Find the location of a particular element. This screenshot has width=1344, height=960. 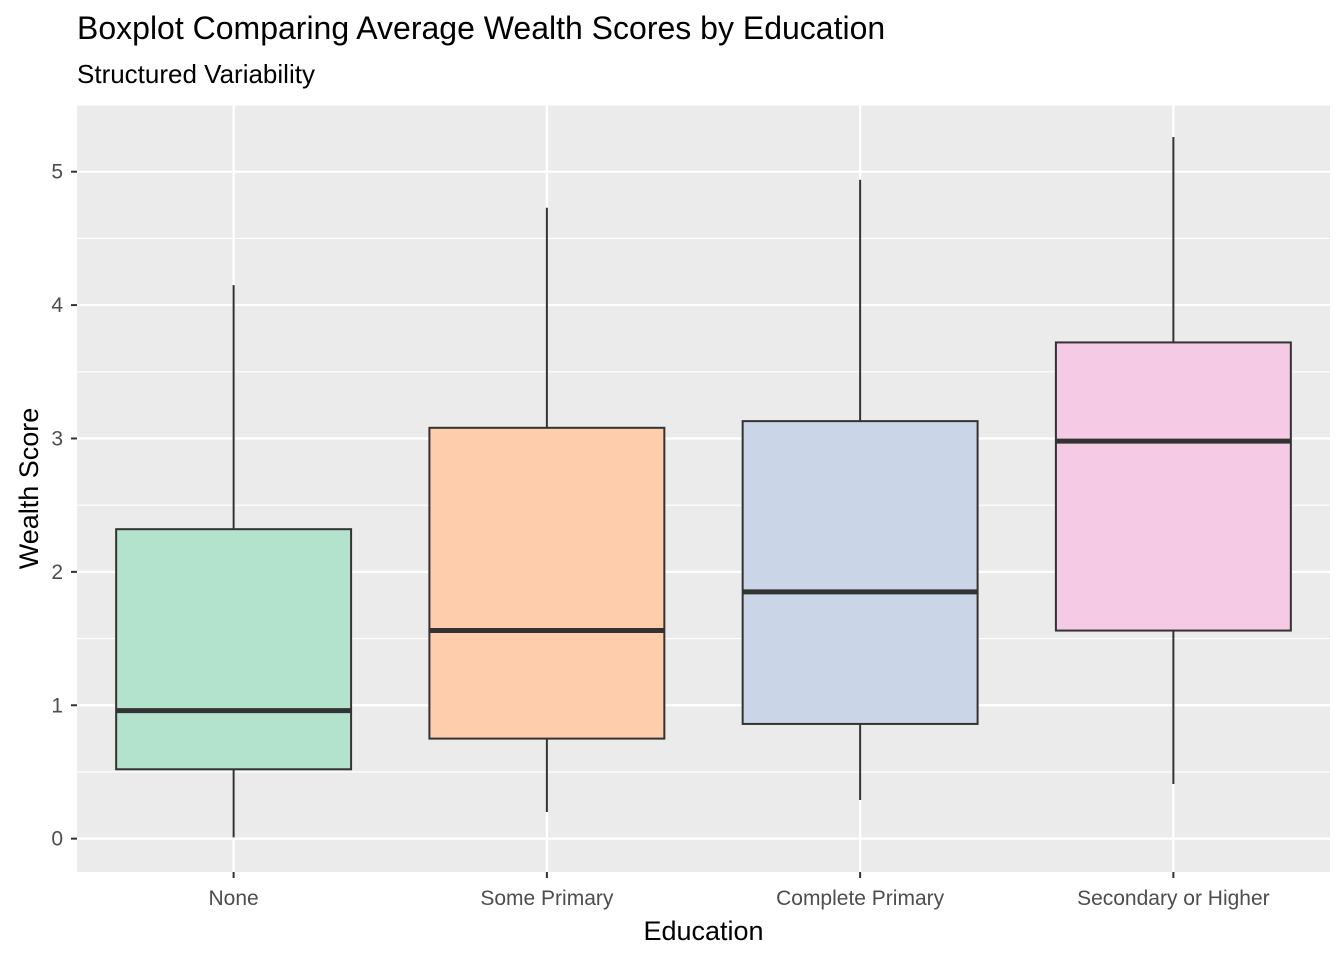

box-complete-primary is located at coordinates (860, 489).